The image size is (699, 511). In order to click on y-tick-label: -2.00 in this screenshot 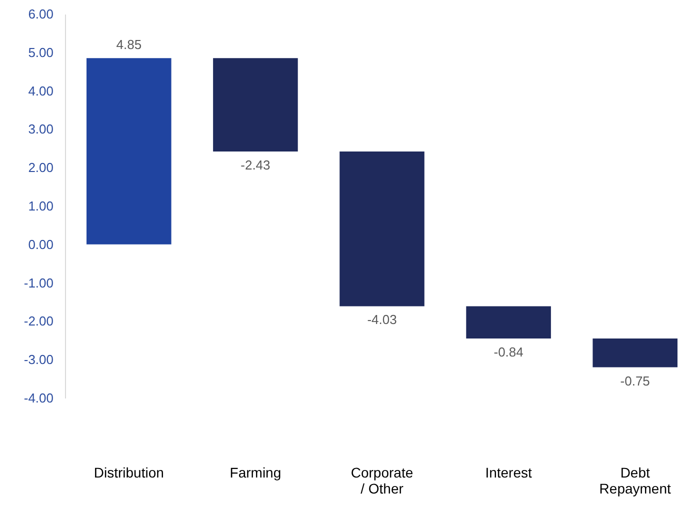, I will do `click(39, 321)`.